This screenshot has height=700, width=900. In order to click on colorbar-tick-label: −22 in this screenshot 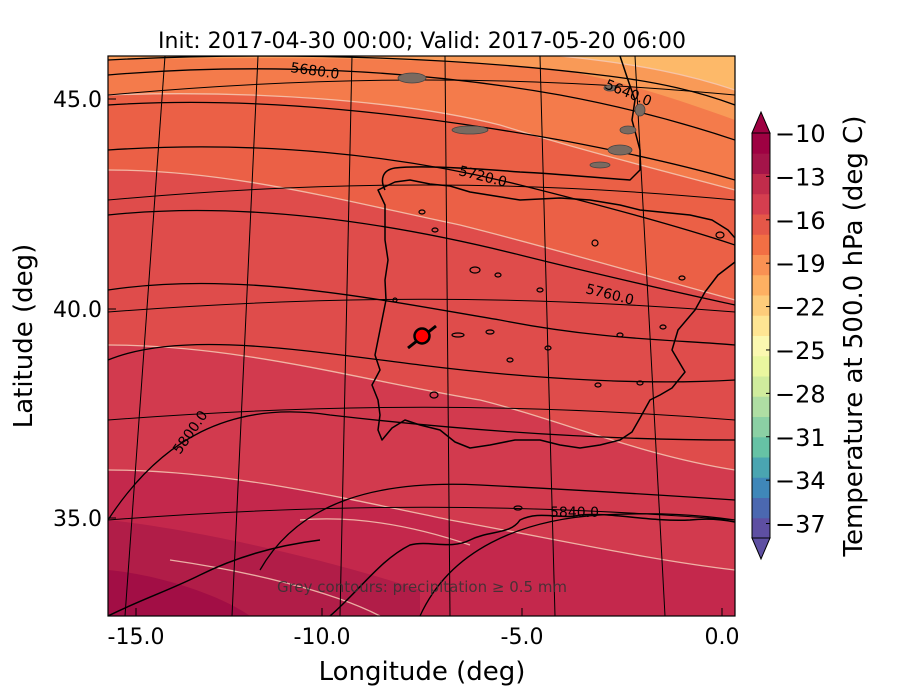, I will do `click(800, 308)`.